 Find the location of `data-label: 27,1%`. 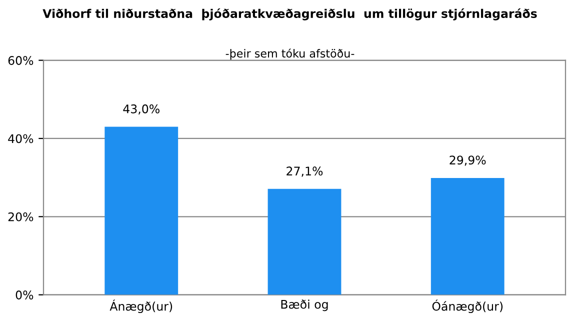

data-label: 27,1% is located at coordinates (304, 171).